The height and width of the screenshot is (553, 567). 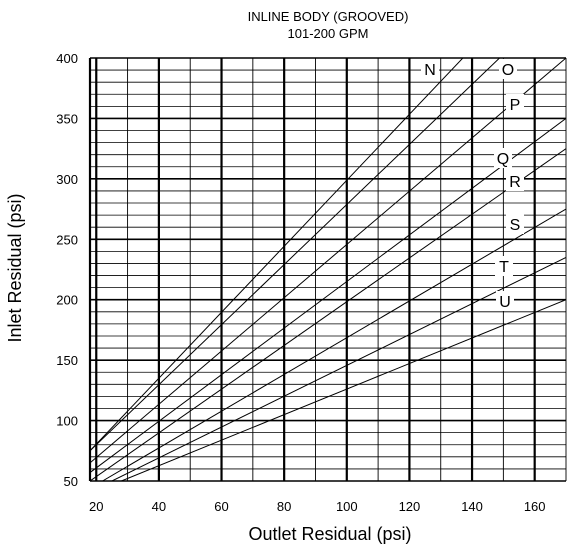 What do you see at coordinates (159, 506) in the screenshot?
I see `x-tick-label: 40` at bounding box center [159, 506].